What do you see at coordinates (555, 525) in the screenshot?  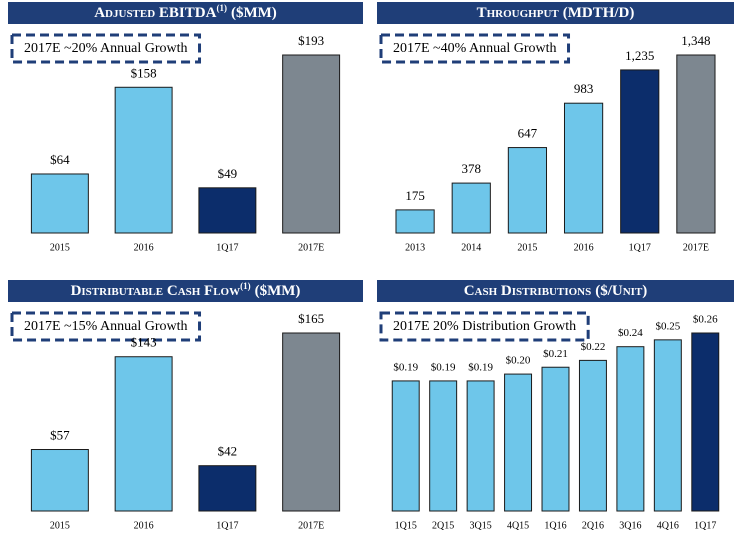 I see `x-tick-label: 1Q16` at bounding box center [555, 525].